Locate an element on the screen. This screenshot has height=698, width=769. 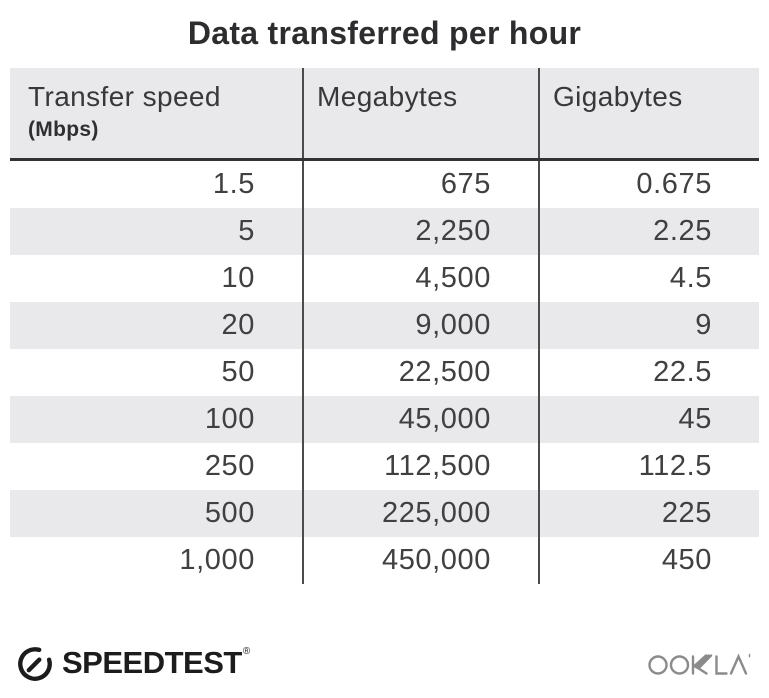
cell-gigabytes: 225 is located at coordinates (648, 513).